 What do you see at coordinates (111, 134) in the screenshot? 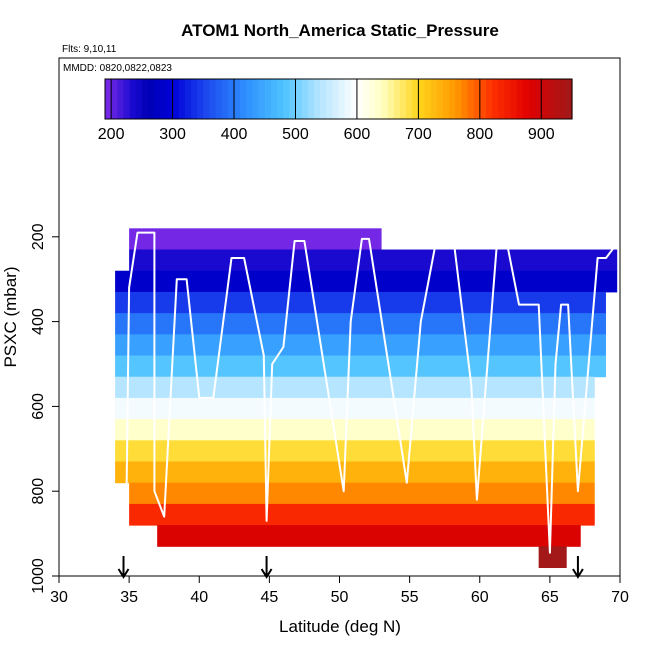
I see `colorbar-tick-label-0: 200` at bounding box center [111, 134].